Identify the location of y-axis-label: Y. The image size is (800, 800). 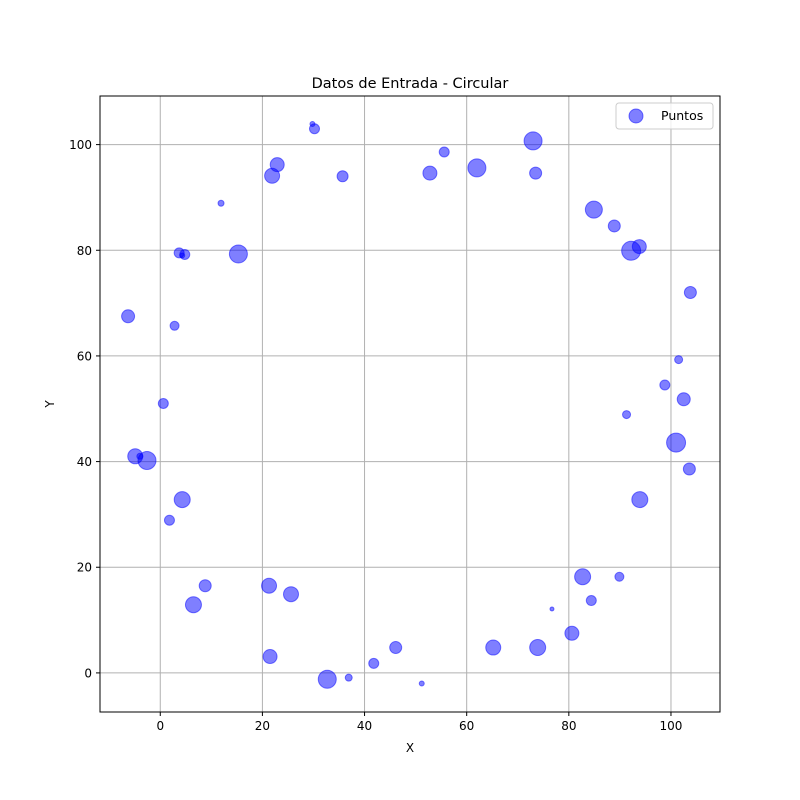
(50, 404).